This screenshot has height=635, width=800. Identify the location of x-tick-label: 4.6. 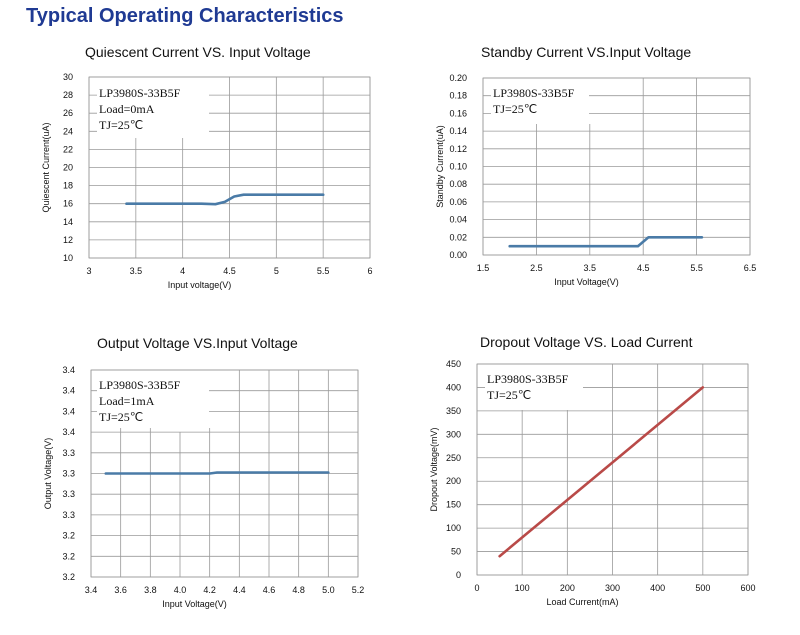
(269, 590).